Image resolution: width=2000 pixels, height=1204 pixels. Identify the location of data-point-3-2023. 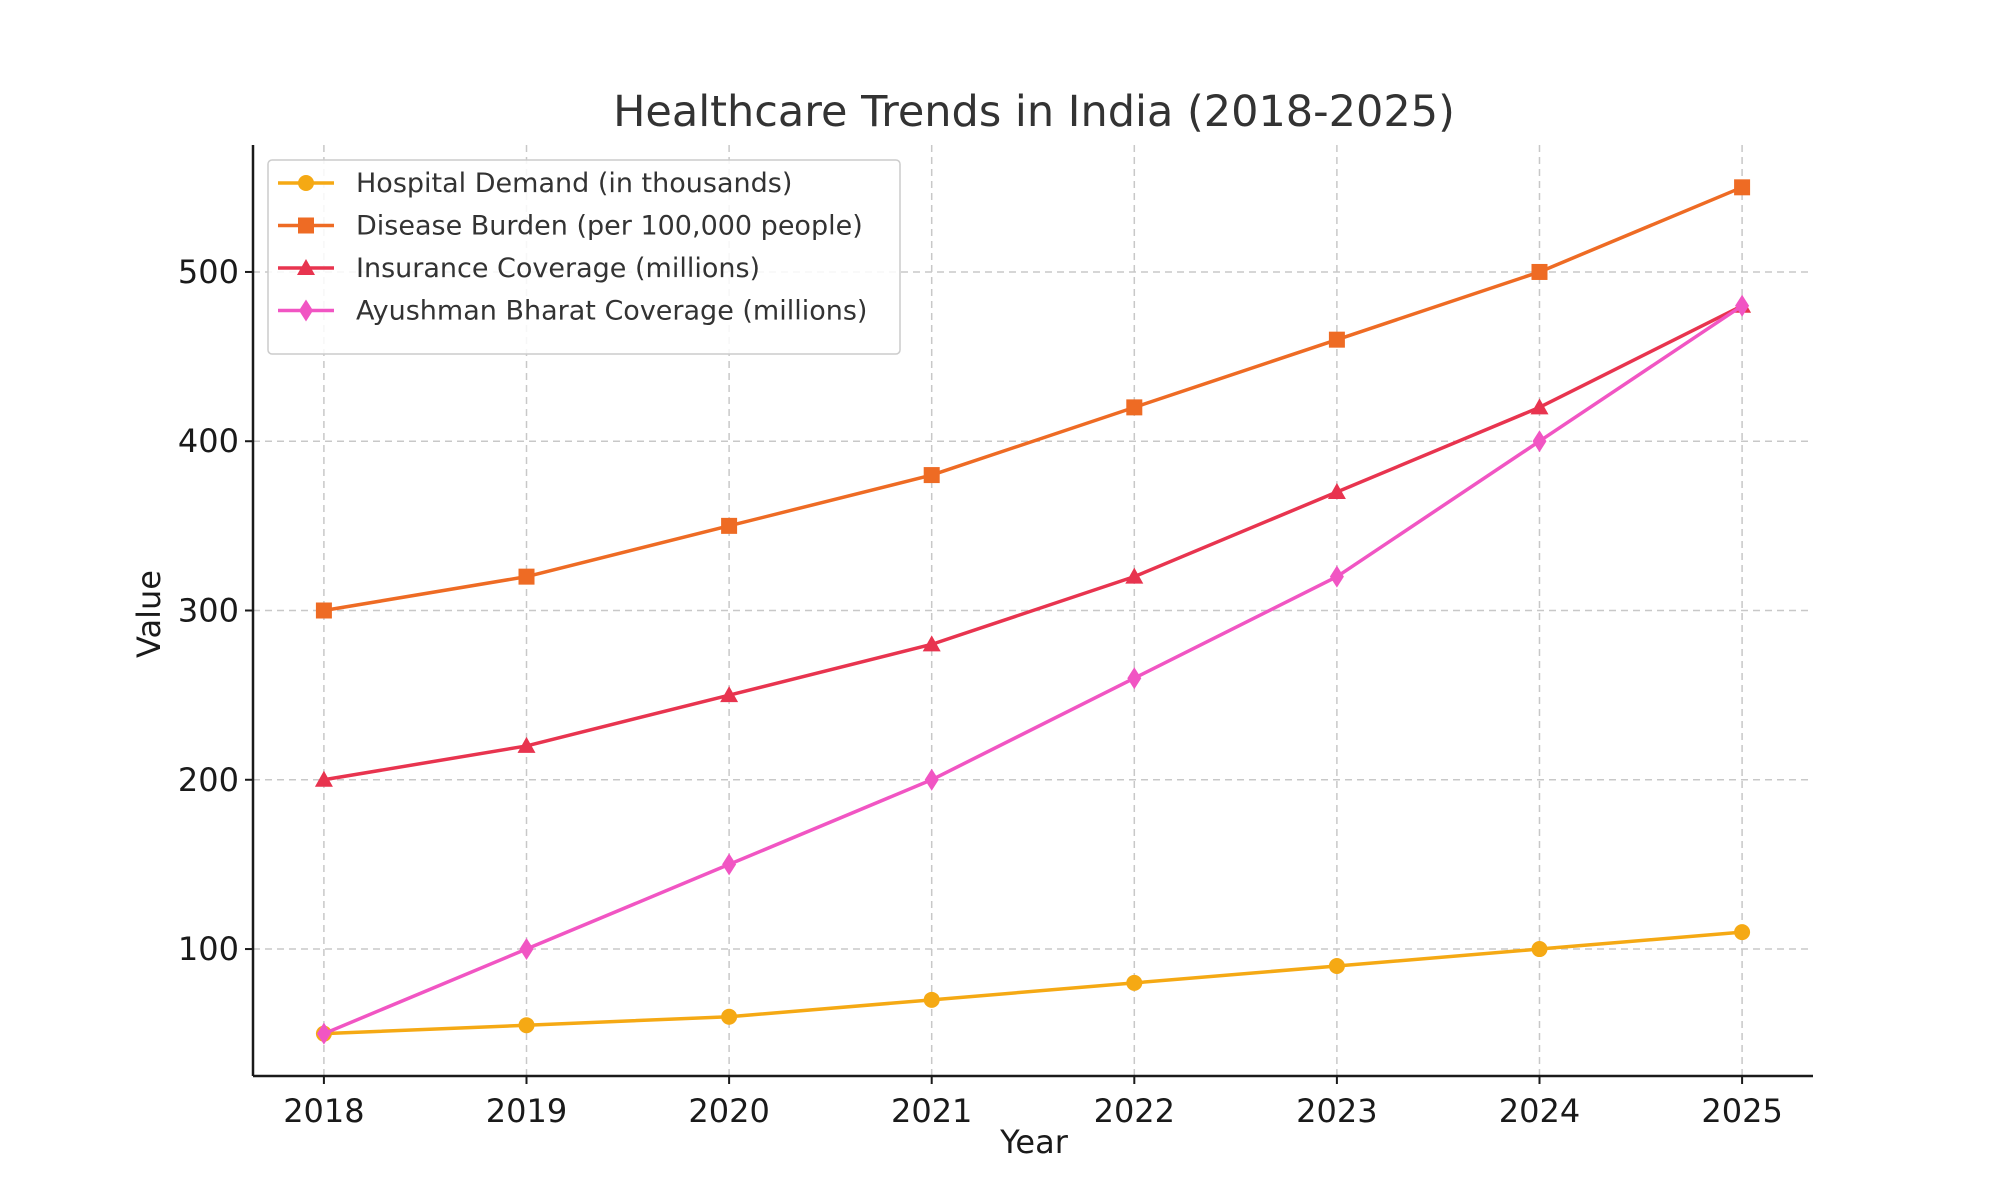
(1336, 576).